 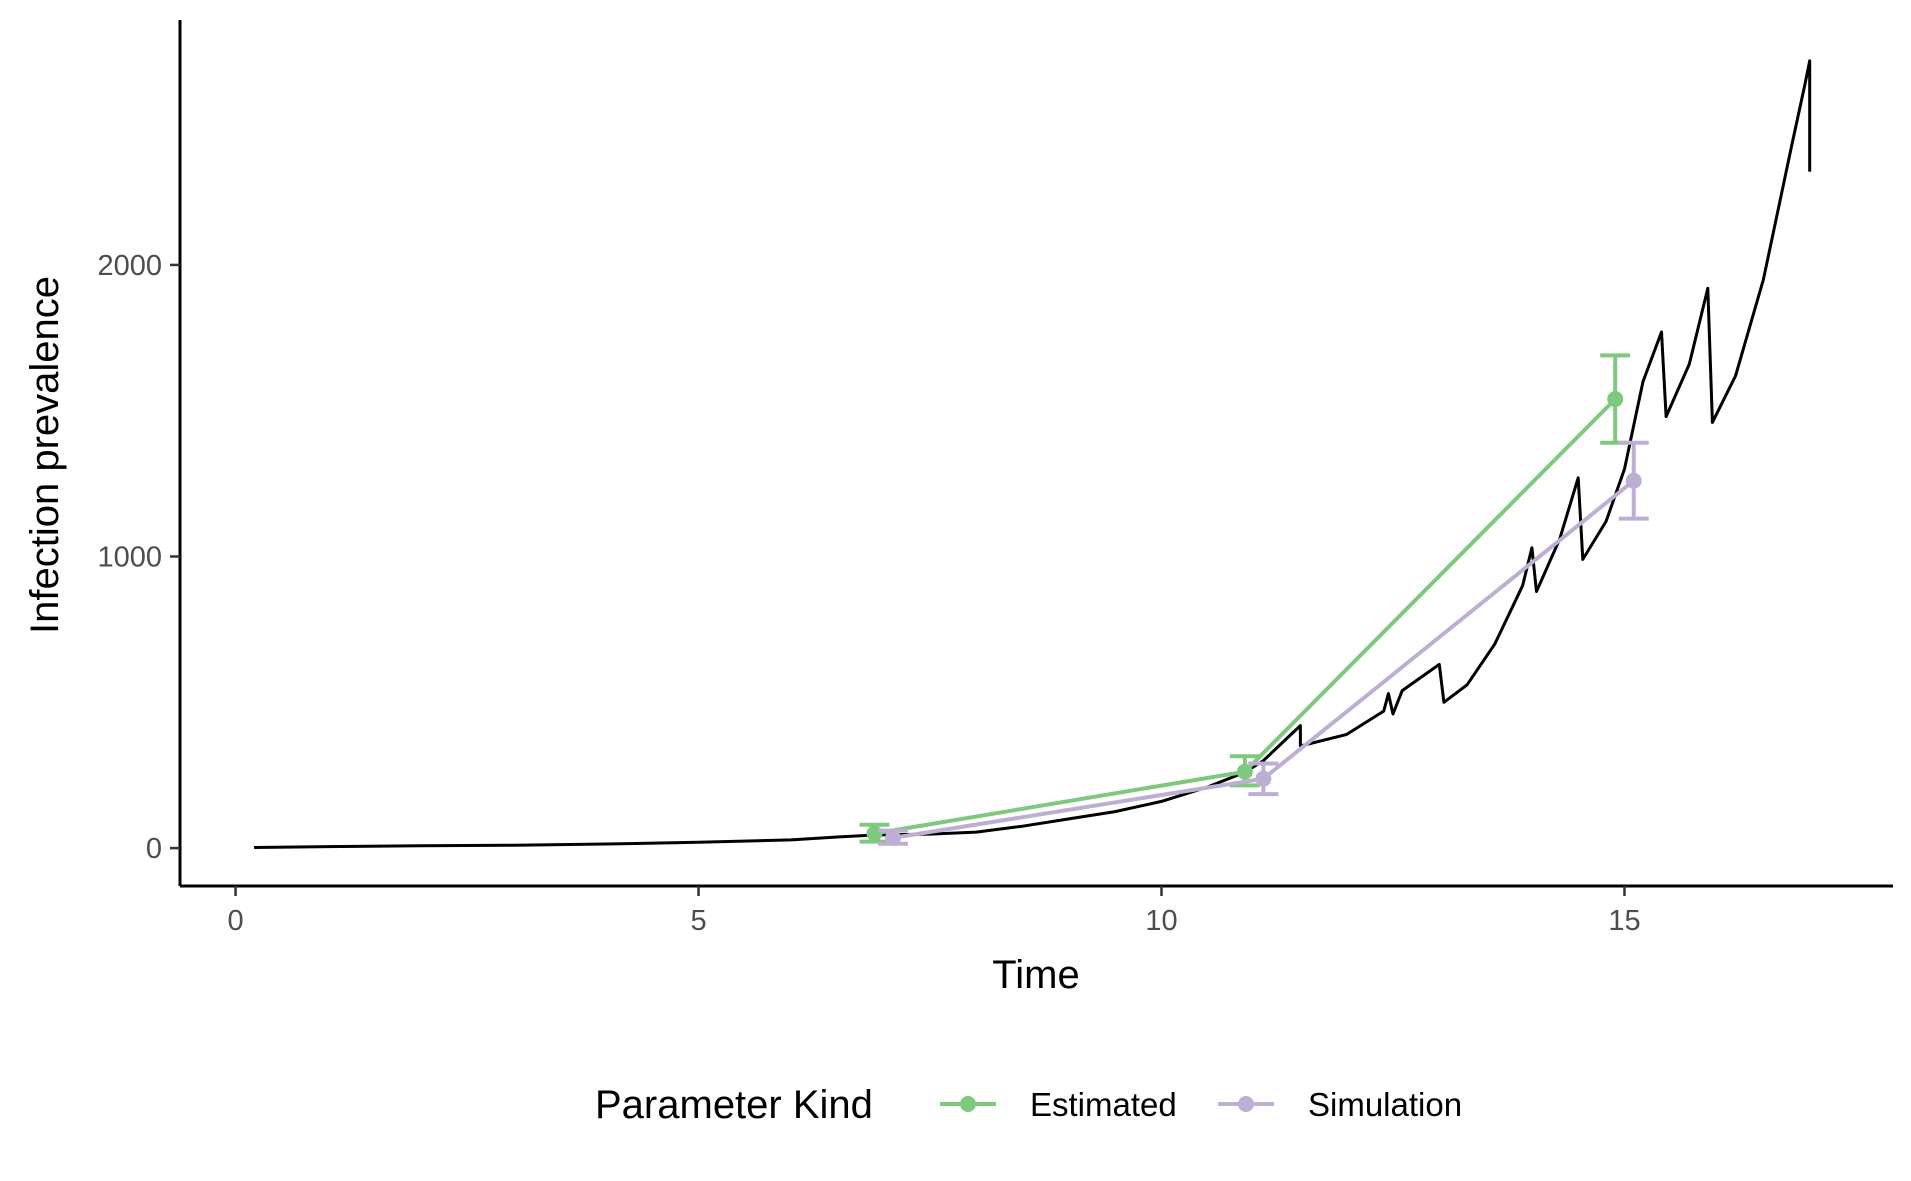 I want to click on legend-item-estimated: Estimated, so click(x=1058, y=1104).